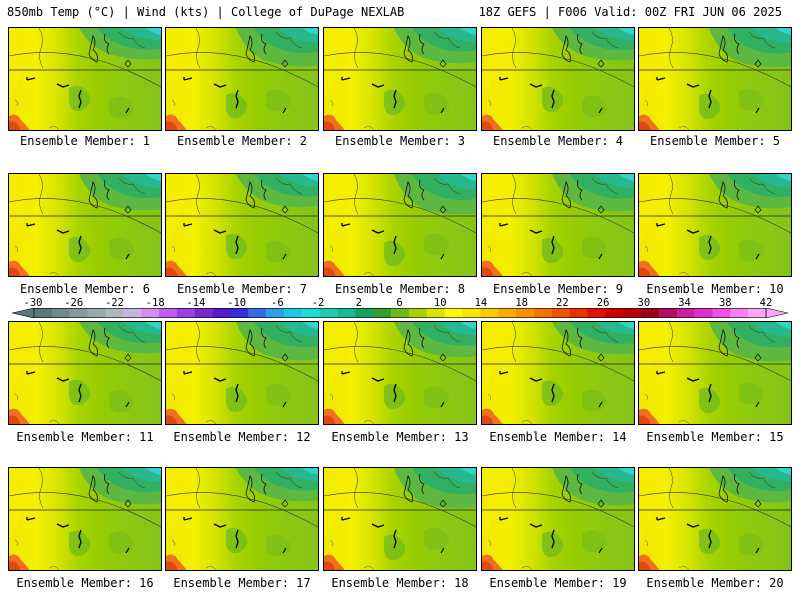 This screenshot has width=800, height=600. I want to click on ensemble-member-label: Ensemble Member: 14, so click(558, 437).